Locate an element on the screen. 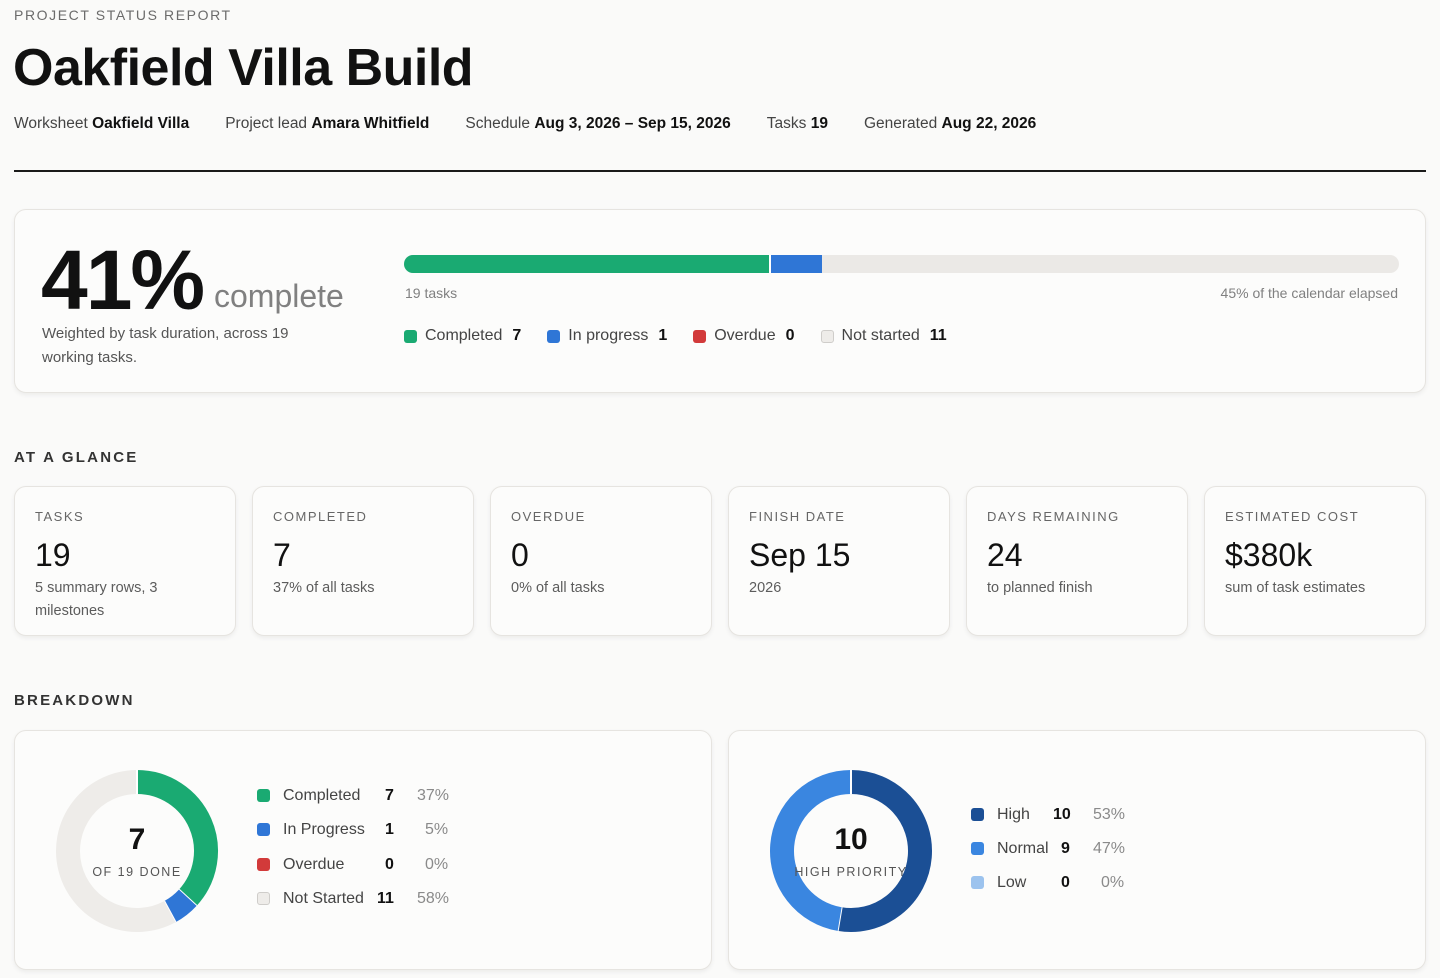  legend-count: 9 is located at coordinates (1065, 848).